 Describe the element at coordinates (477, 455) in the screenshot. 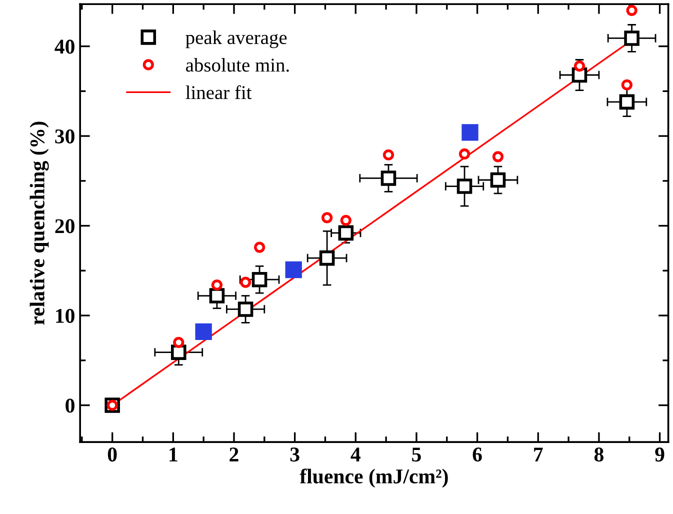

I see `x-tick-label: 6` at that location.